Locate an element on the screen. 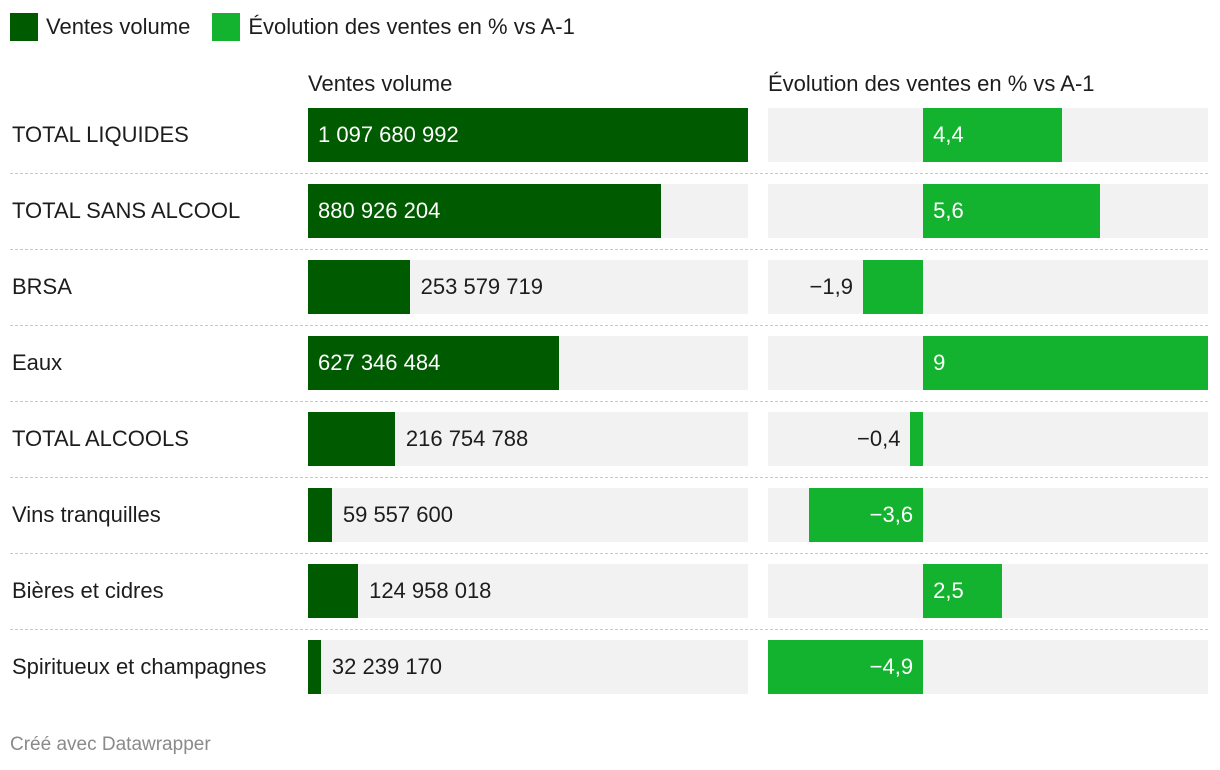 This screenshot has width=1220, height=770. chart-row: Bières et cidres 124 958 018 2,5 is located at coordinates (609, 591).